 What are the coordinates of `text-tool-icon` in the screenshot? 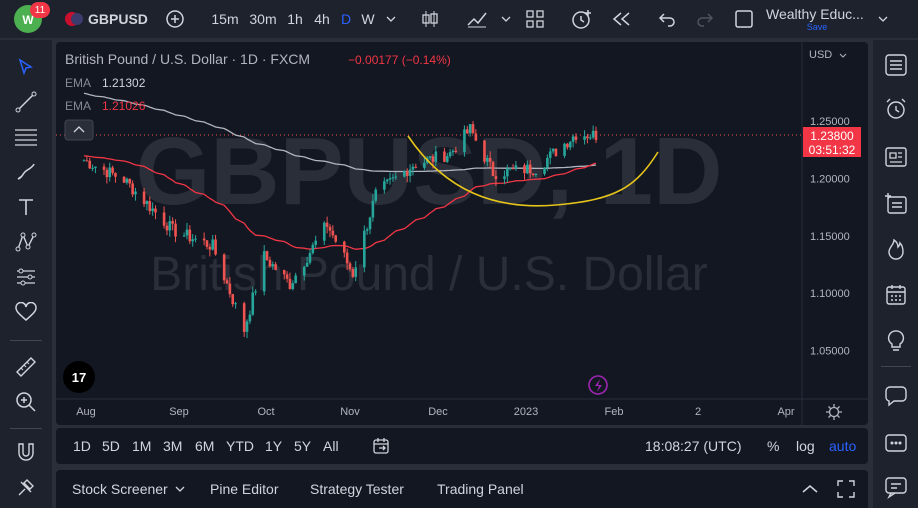 It's located at (26, 207).